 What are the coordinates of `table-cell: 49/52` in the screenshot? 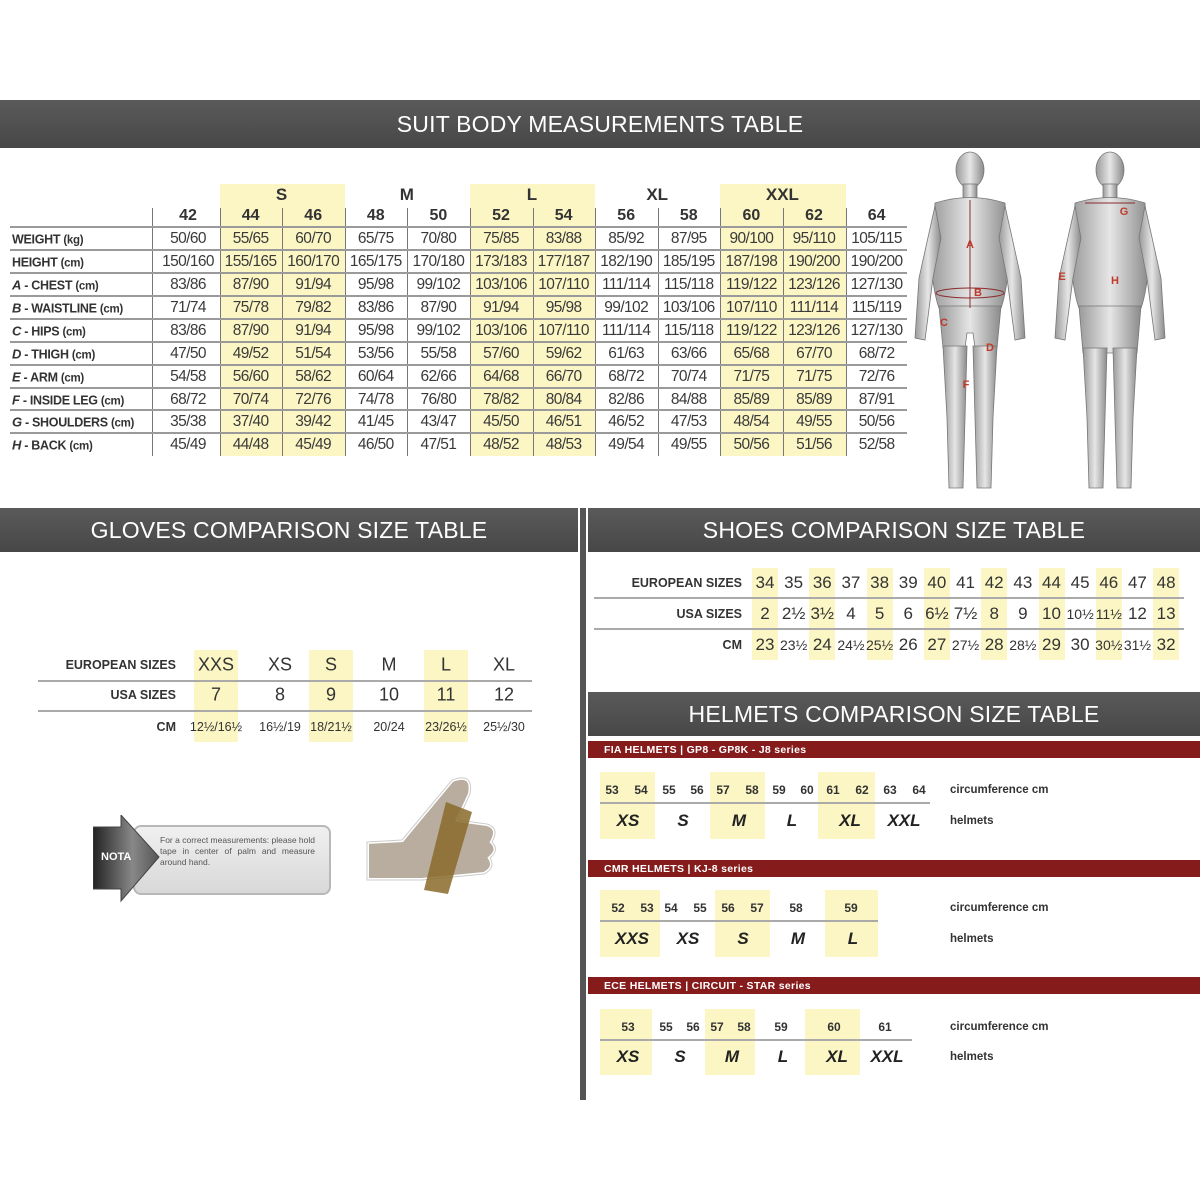 It's located at (250, 353).